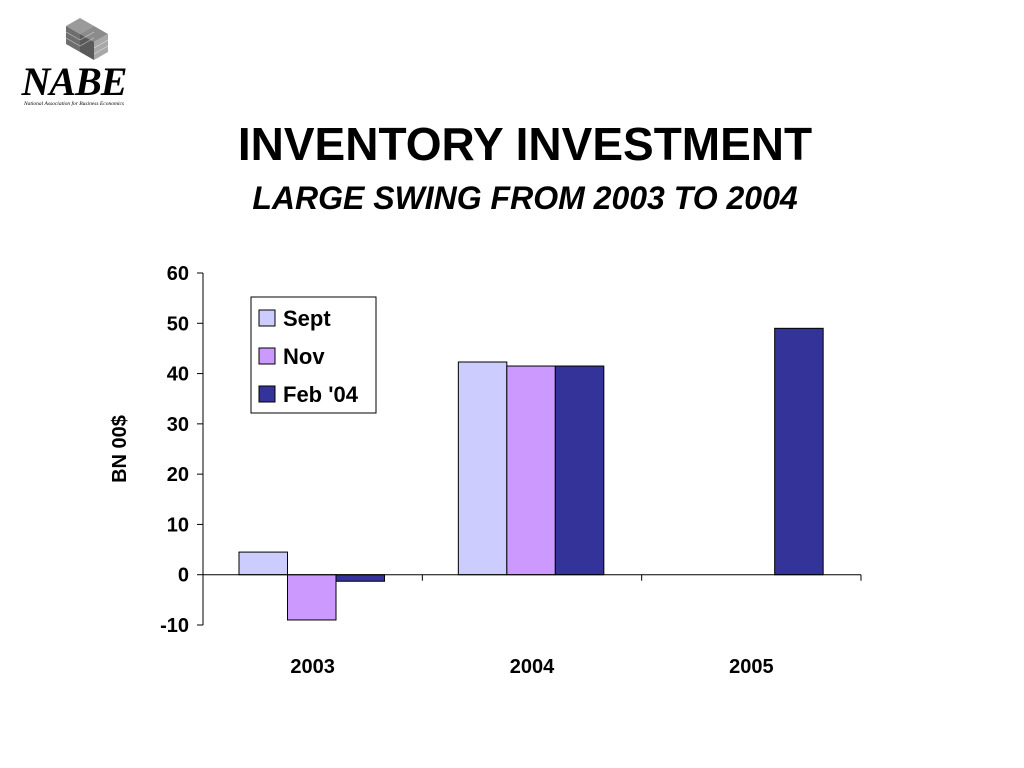  I want to click on legend-label: Sept, so click(307, 318).